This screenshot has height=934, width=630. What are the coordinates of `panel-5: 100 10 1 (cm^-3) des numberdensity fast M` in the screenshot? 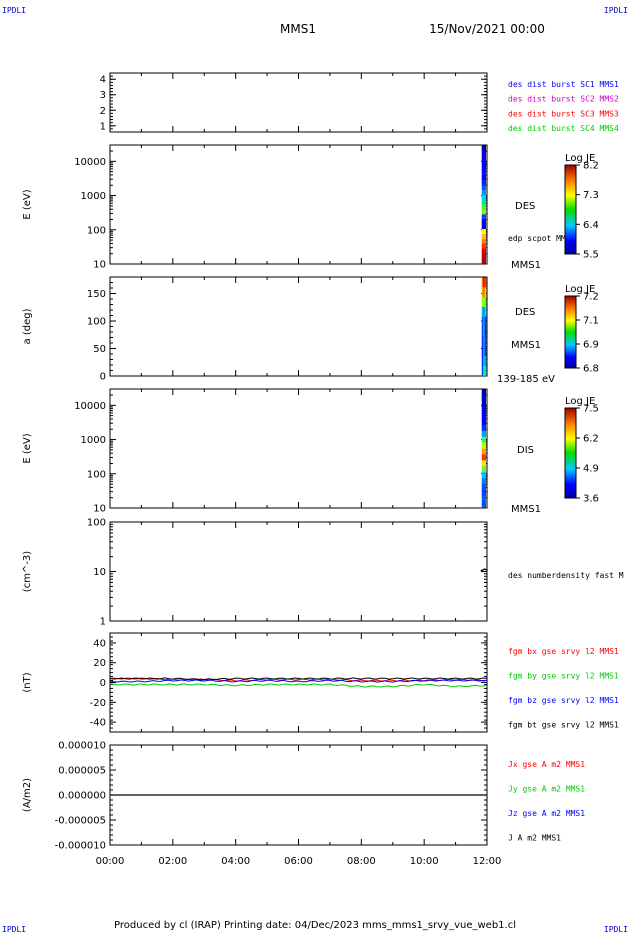 It's located at (323, 573).